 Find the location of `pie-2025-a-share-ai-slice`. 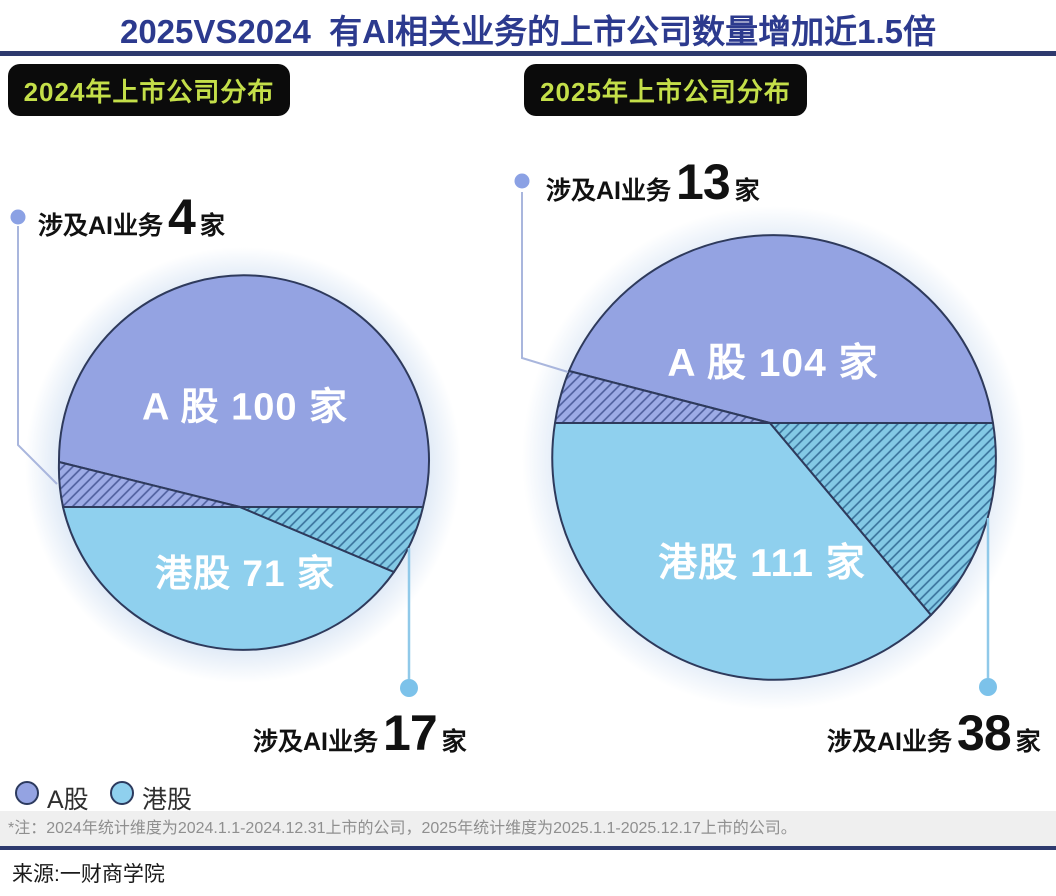

pie-2025-a-share-ai-slice is located at coordinates (662, 397).